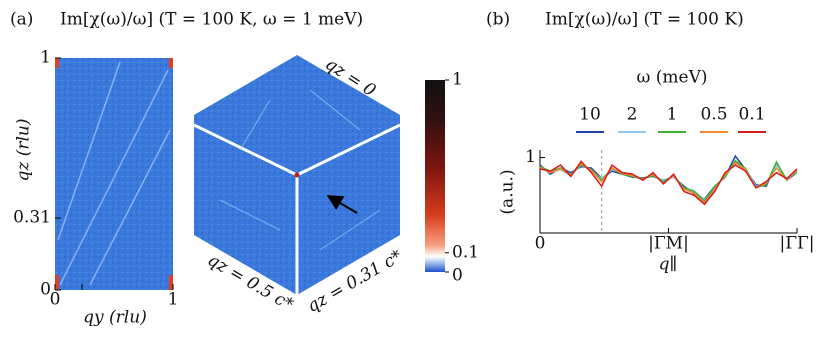 Image resolution: width=830 pixels, height=338 pixels. I want to click on legend-label: 0.5, so click(713, 115).